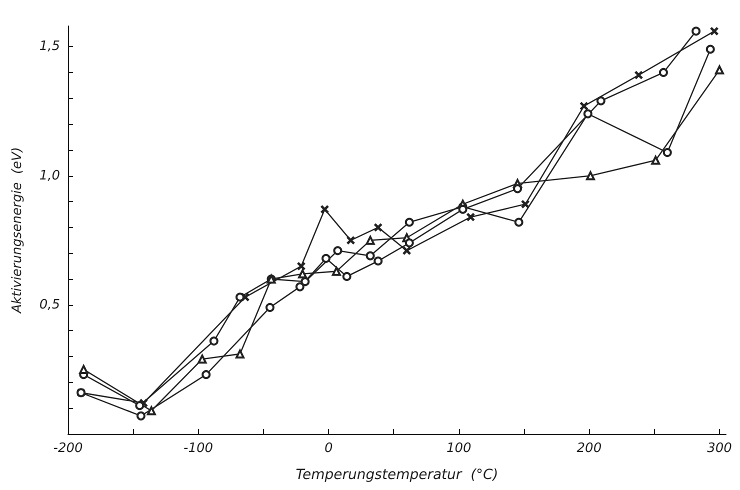  I want to click on x-tick-label: 0, so click(328, 448).